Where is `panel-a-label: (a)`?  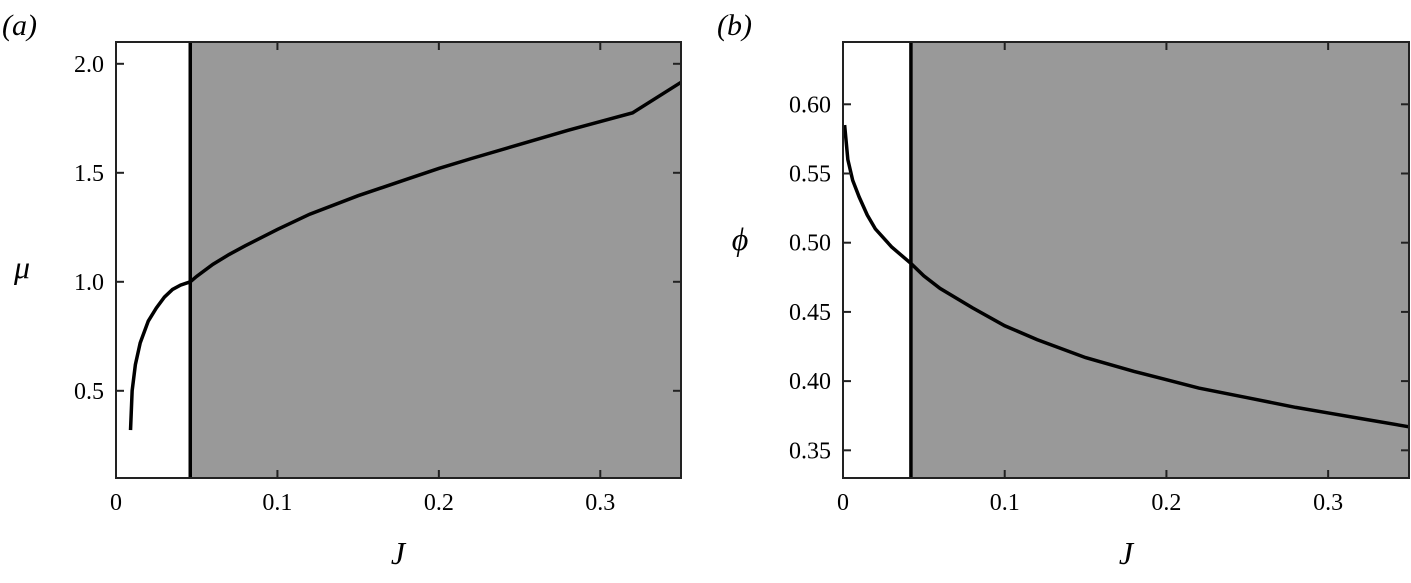
panel-a-label: (a) is located at coordinates (19, 25).